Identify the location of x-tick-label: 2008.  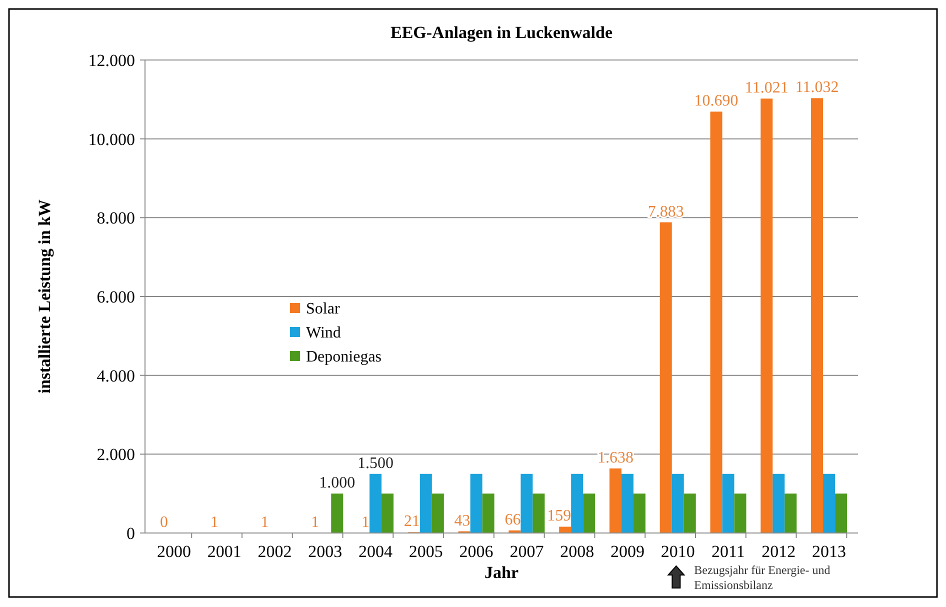
(577, 551).